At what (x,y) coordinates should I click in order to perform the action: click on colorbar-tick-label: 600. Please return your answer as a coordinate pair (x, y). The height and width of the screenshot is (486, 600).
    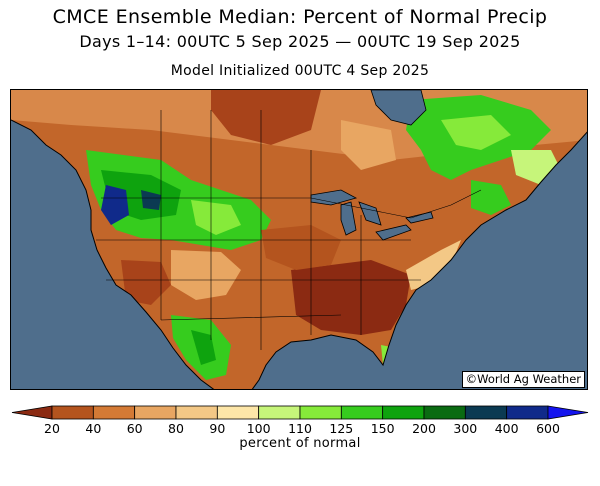
    Looking at the image, I should click on (548, 428).